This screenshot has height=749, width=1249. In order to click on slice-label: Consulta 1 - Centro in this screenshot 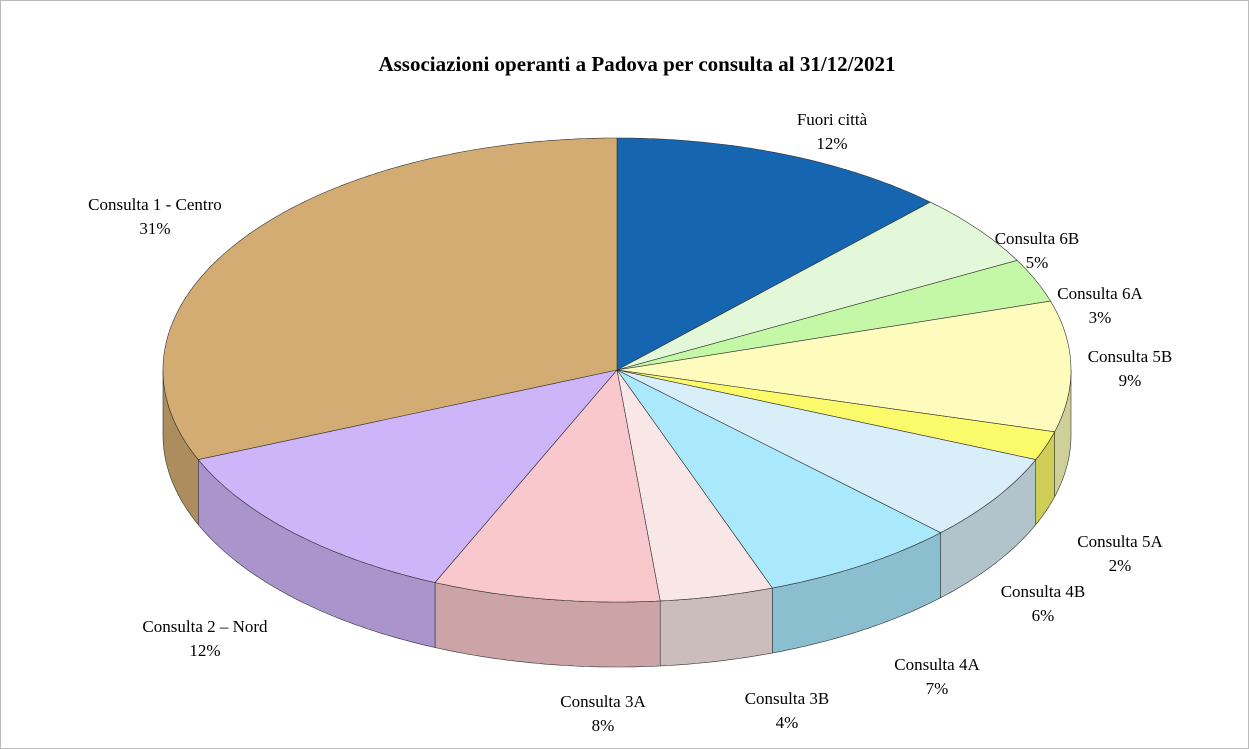, I will do `click(155, 204)`.